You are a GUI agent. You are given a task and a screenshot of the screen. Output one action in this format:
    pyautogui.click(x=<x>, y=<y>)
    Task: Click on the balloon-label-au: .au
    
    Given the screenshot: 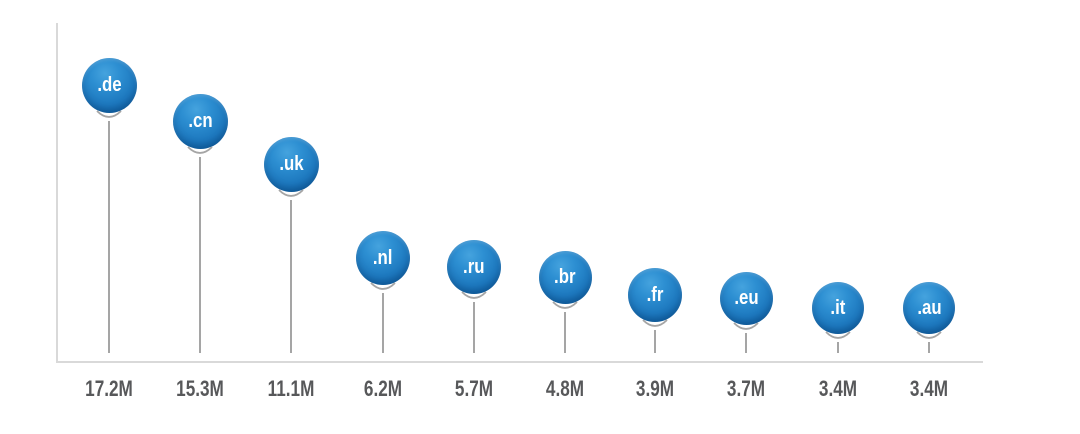 What is the action you would take?
    pyautogui.click(x=929, y=308)
    